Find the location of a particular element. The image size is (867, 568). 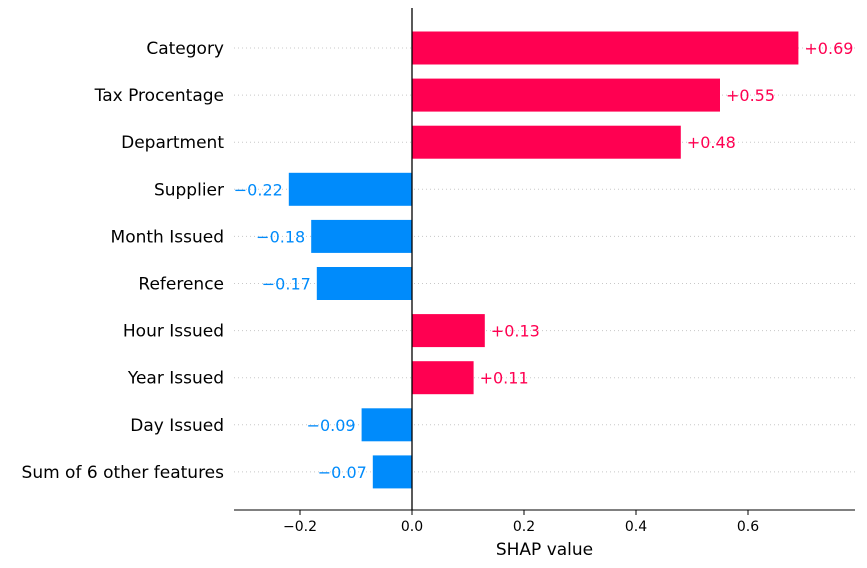

category-label: Year Issued is located at coordinates (175, 379).